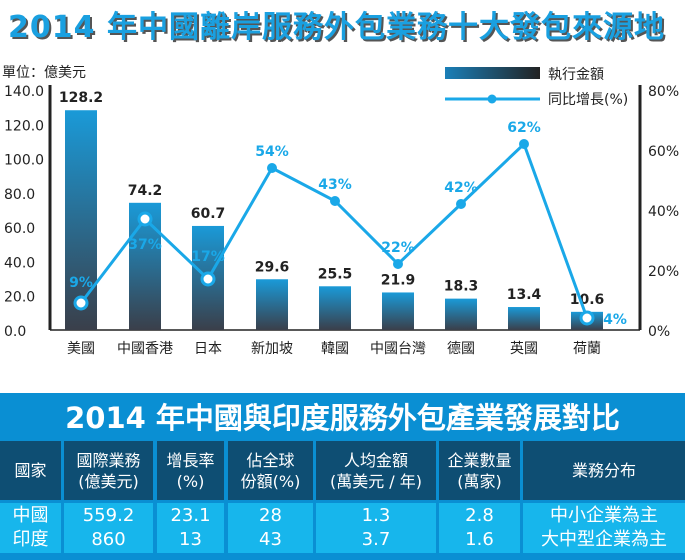  I want to click on header-text: 業務分布, so click(603, 470).